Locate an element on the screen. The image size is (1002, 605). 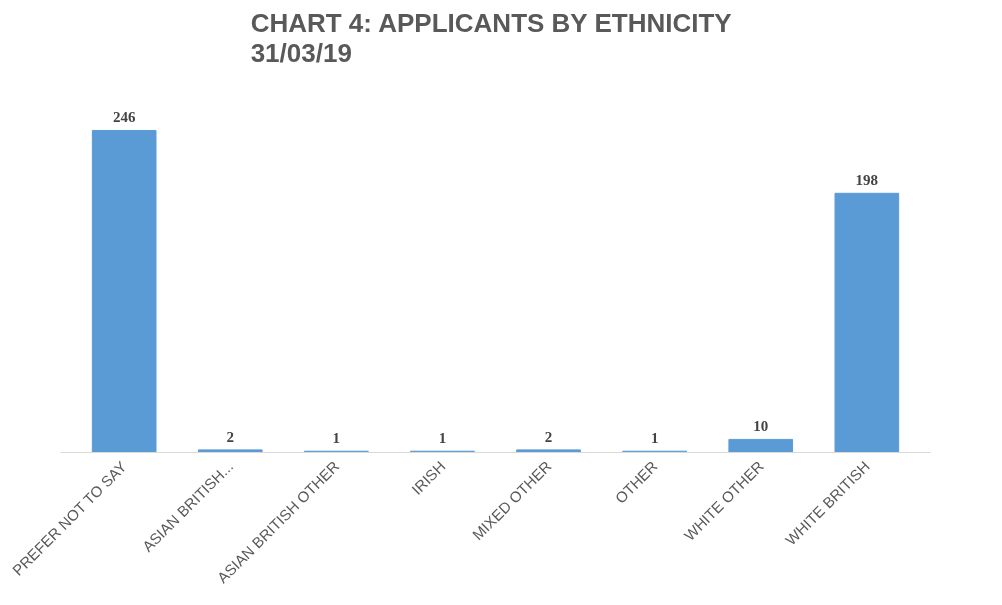
data-label: 10 is located at coordinates (761, 426).